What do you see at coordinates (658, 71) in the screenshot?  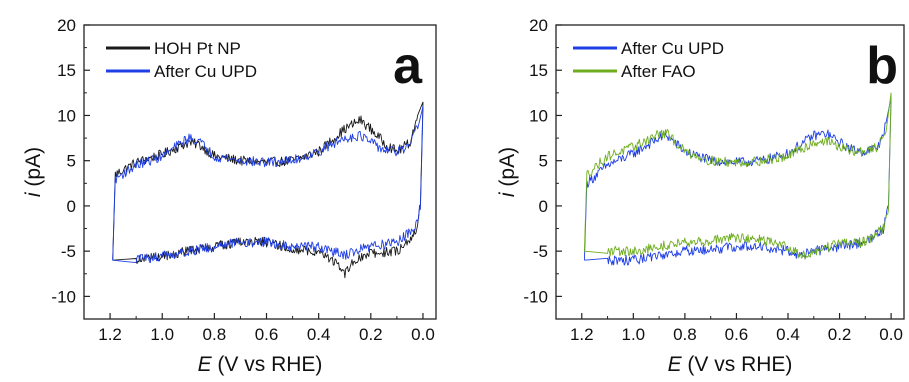 I see `legend-label: After FAO` at bounding box center [658, 71].